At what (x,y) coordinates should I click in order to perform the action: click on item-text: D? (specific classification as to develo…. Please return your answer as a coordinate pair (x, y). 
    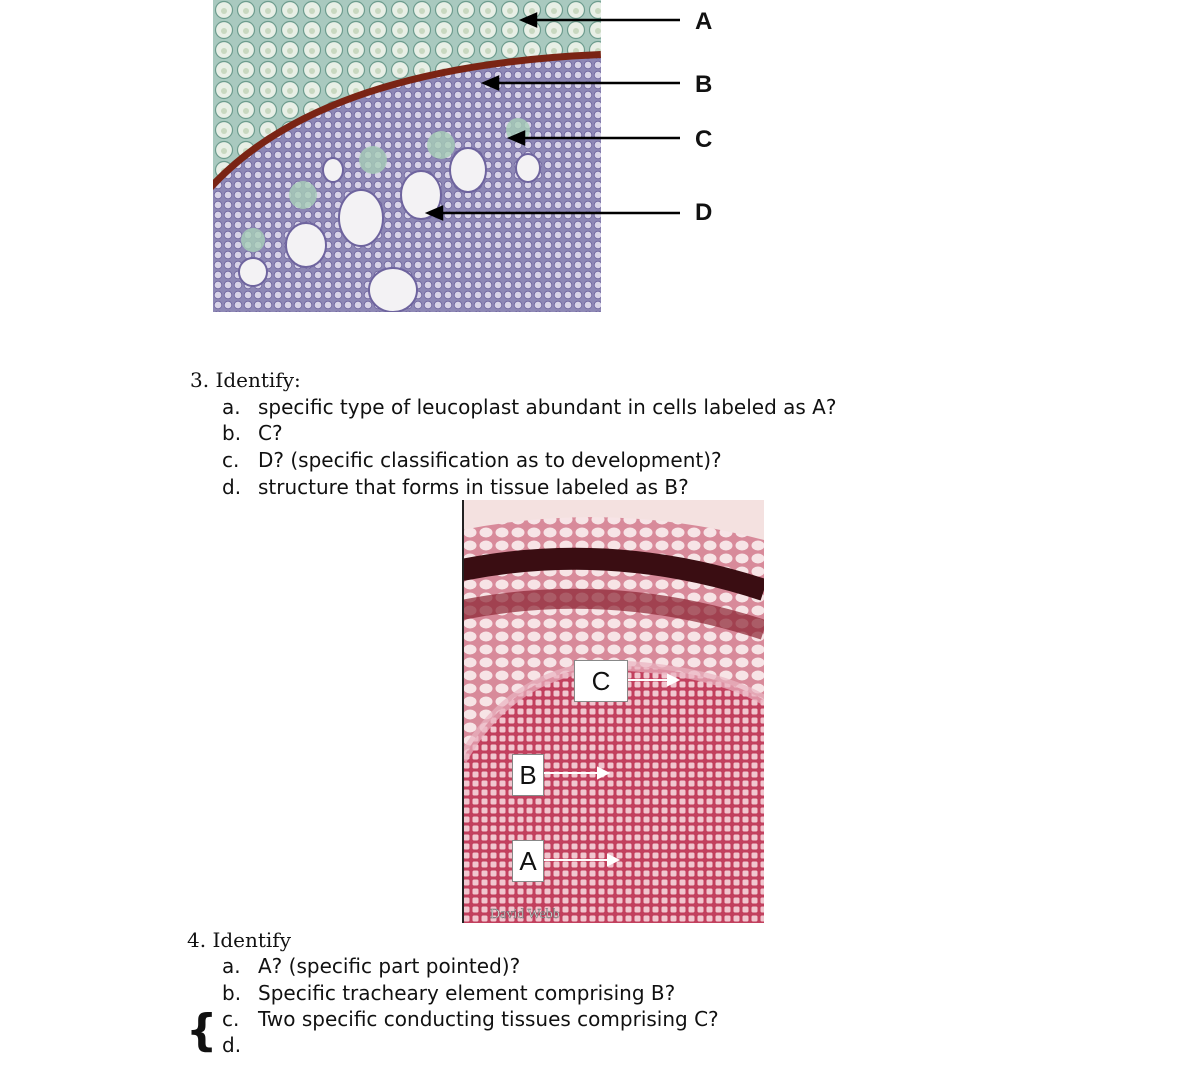
    Looking at the image, I should click on (490, 460).